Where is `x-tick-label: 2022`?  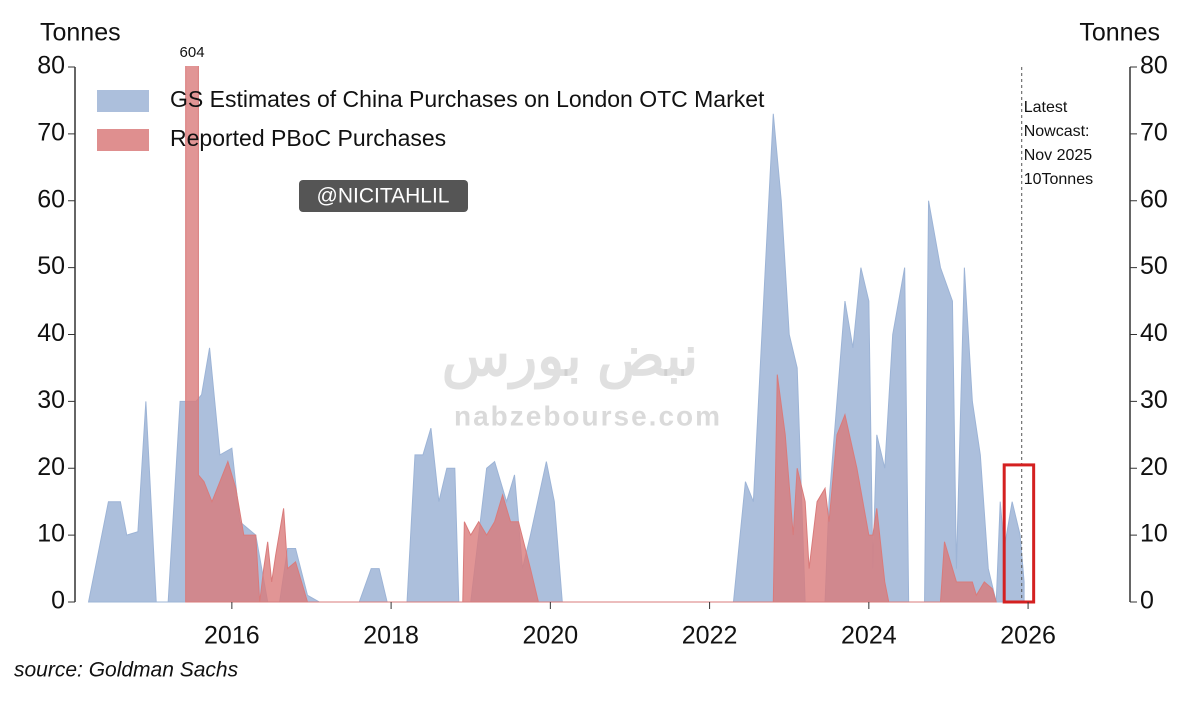 x-tick-label: 2022 is located at coordinates (710, 636).